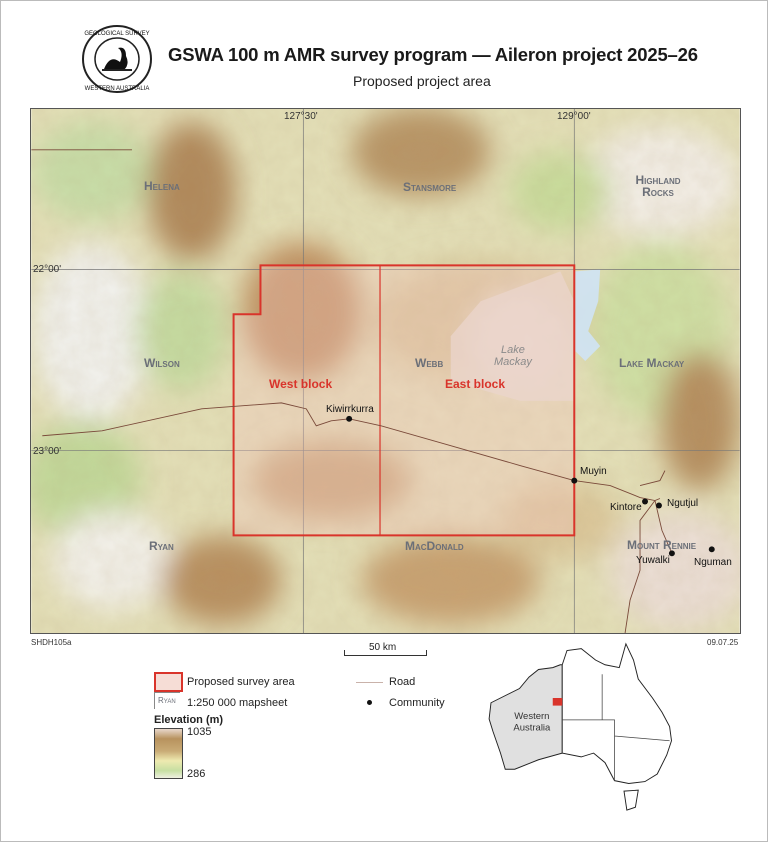 This screenshot has width=768, height=842. Describe the element at coordinates (422, 81) in the screenshot. I see `map-subtitle: Proposed project area` at that location.